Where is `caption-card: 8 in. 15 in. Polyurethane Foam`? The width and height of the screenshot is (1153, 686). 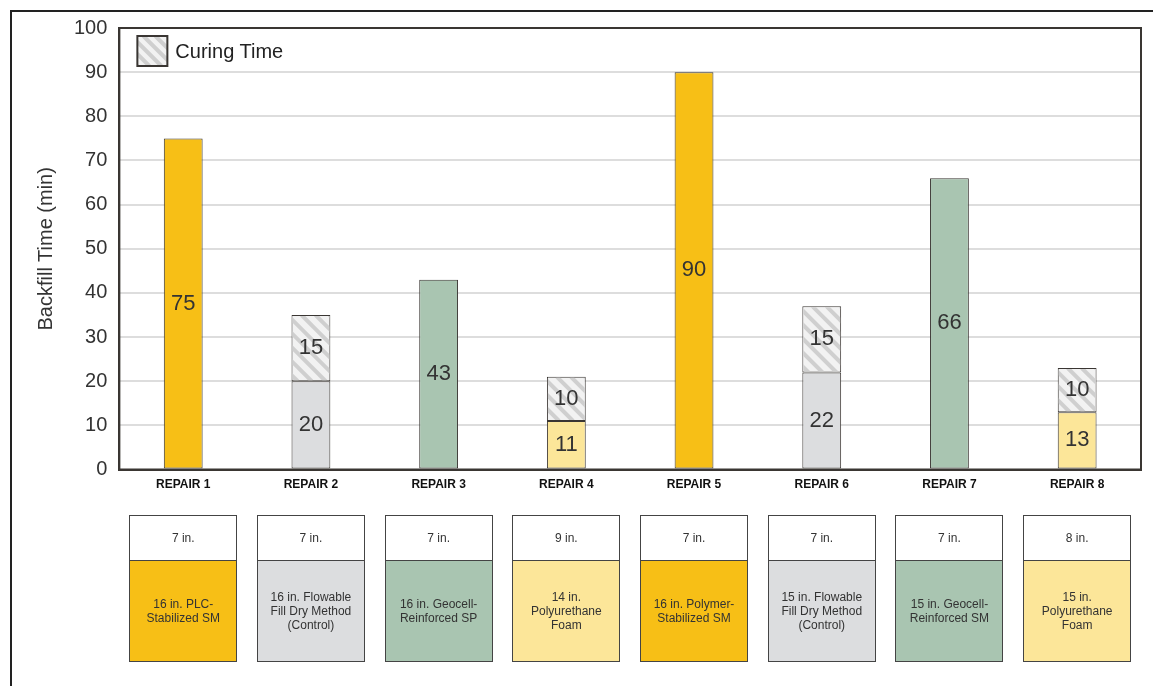
caption-card: 8 in. 15 in. Polyurethane Foam is located at coordinates (1077, 588).